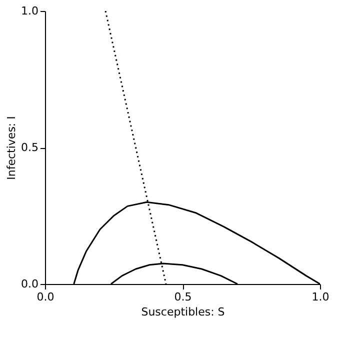 The height and width of the screenshot is (354, 354). Describe the element at coordinates (183, 312) in the screenshot. I see `x-axis-title: Susceptibles: S` at that location.